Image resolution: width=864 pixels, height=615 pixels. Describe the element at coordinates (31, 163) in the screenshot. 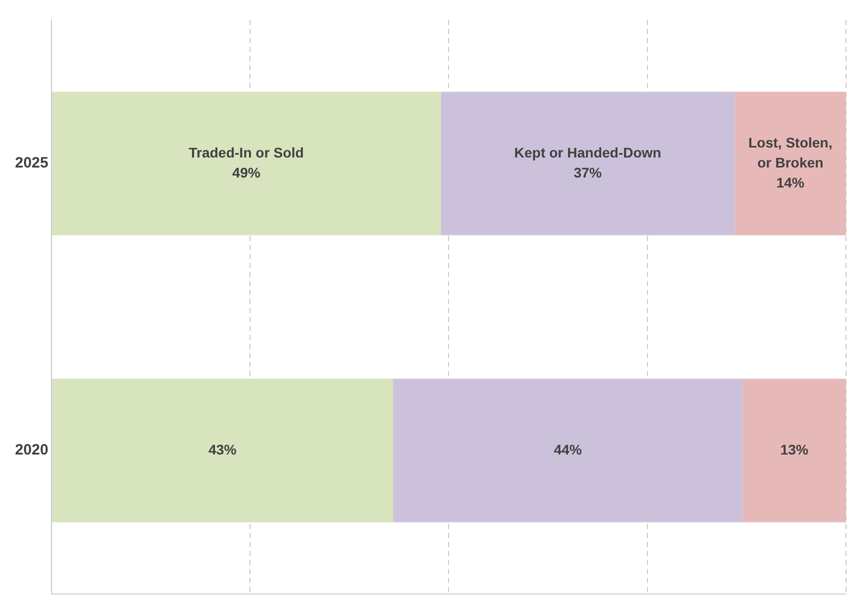

I see `y-tick-label: 2025` at that location.